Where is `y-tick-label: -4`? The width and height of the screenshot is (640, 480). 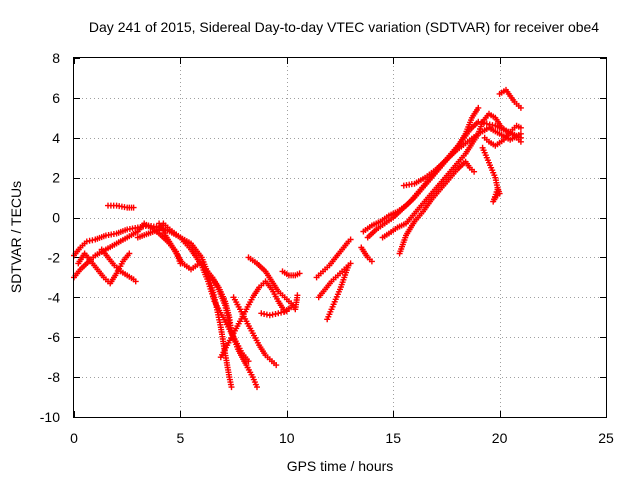 y-tick-label: -4 is located at coordinates (54, 297).